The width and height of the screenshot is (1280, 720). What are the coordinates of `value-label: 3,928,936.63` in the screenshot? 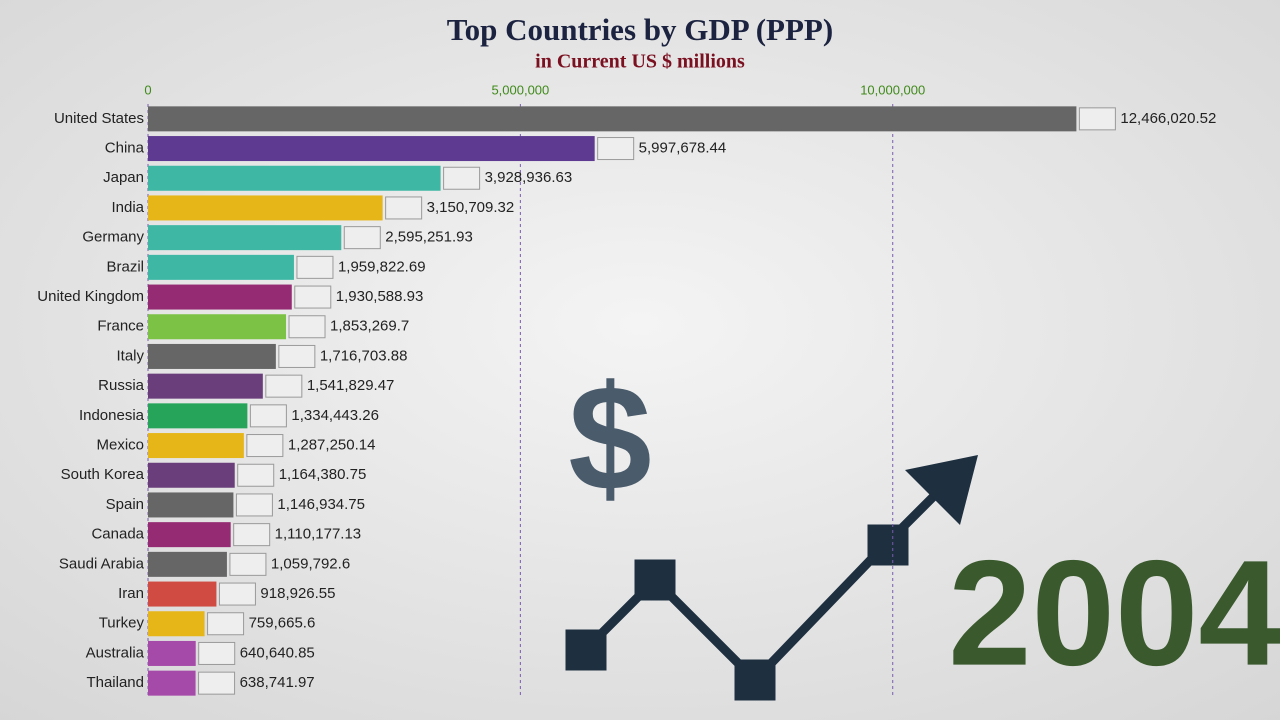 It's located at (529, 177).